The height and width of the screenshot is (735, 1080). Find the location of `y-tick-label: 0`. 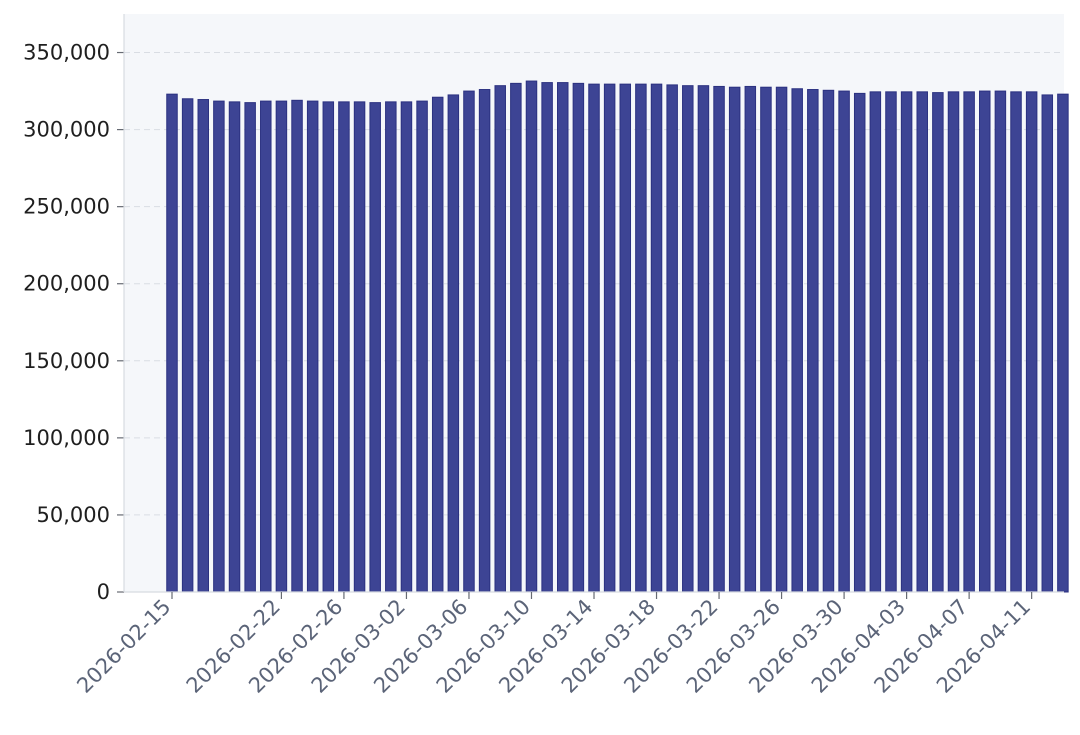

y-tick-label: 0 is located at coordinates (103, 592).